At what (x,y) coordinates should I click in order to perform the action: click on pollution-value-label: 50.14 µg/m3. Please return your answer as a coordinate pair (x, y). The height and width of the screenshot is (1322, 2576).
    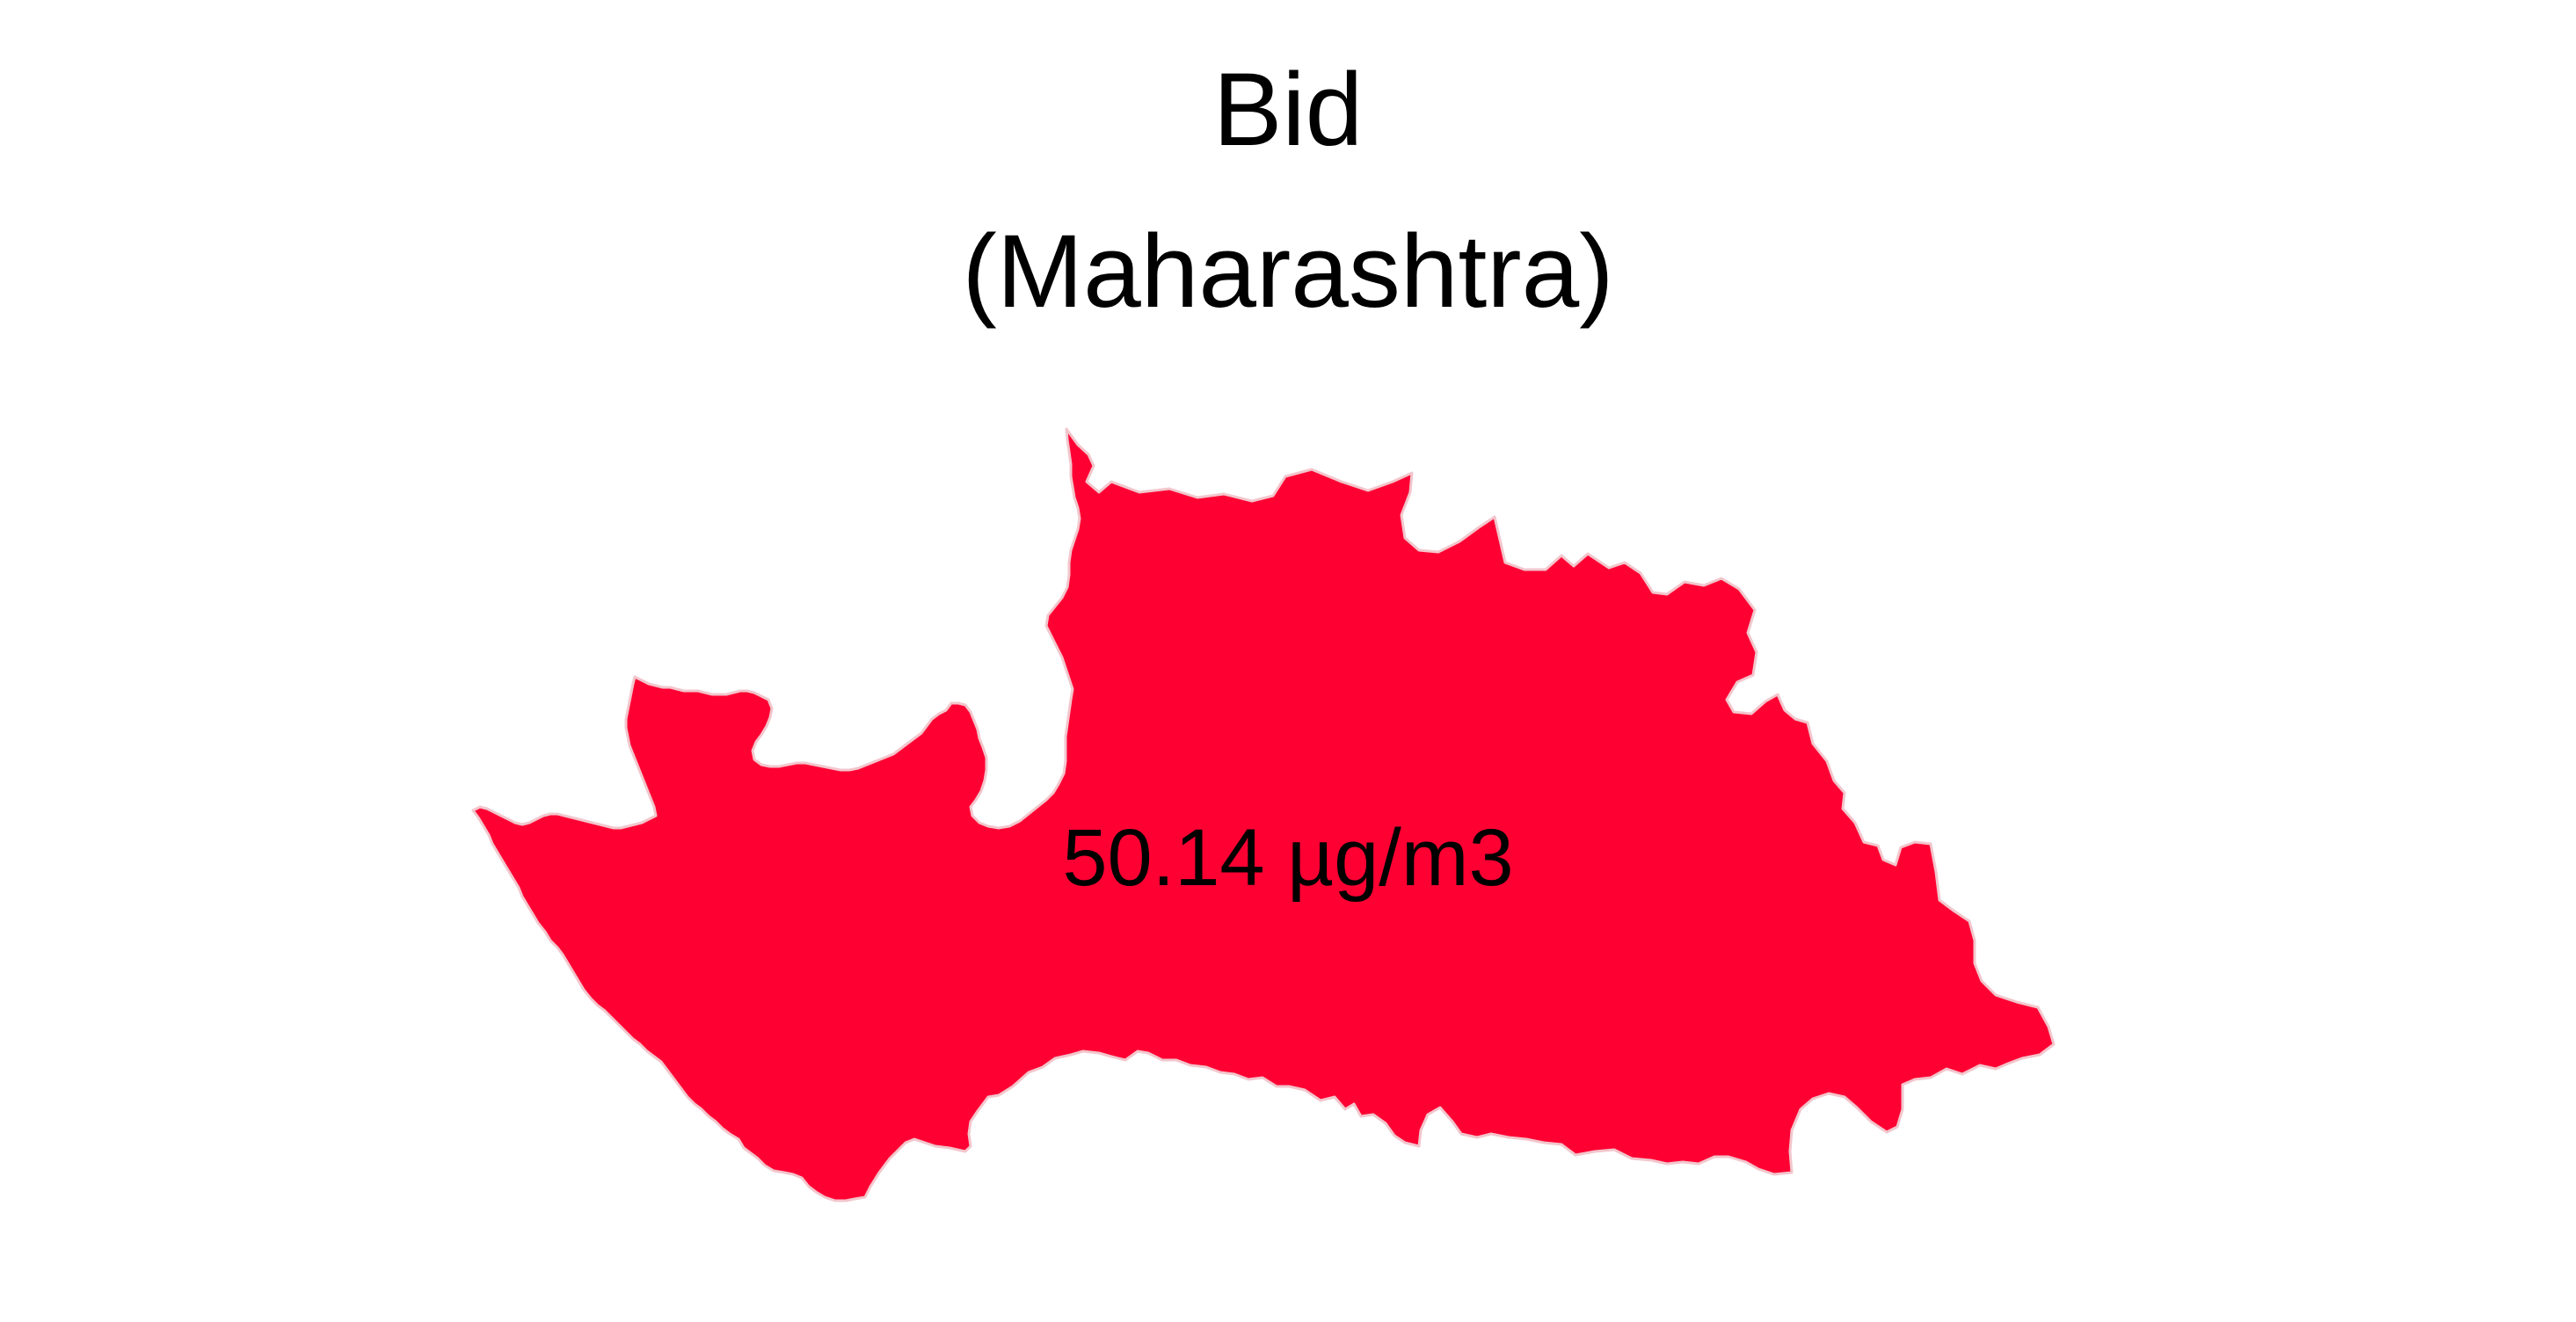
    Looking at the image, I should click on (1288, 858).